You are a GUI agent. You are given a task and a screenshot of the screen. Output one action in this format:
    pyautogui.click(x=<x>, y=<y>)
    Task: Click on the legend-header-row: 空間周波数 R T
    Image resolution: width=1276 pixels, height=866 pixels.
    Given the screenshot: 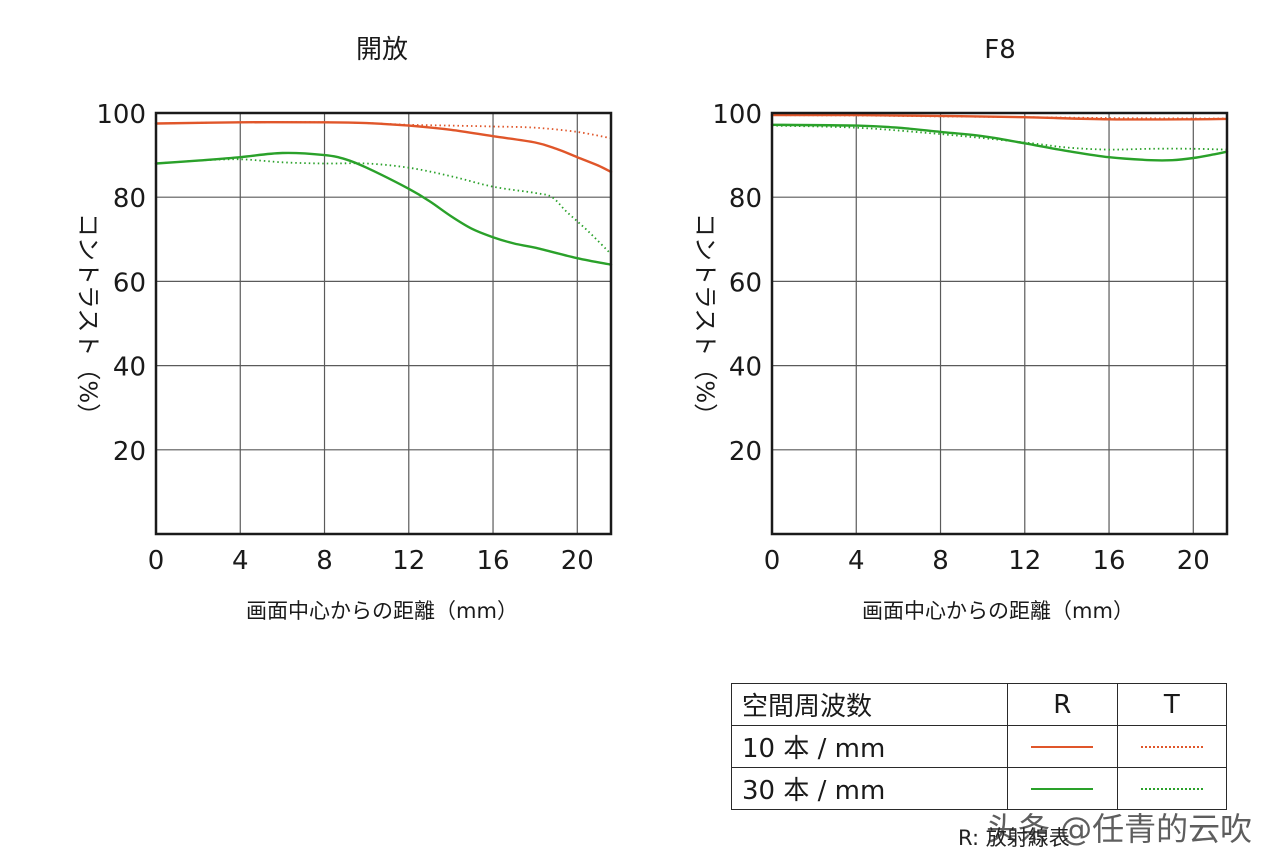 What is the action you would take?
    pyautogui.click(x=979, y=704)
    